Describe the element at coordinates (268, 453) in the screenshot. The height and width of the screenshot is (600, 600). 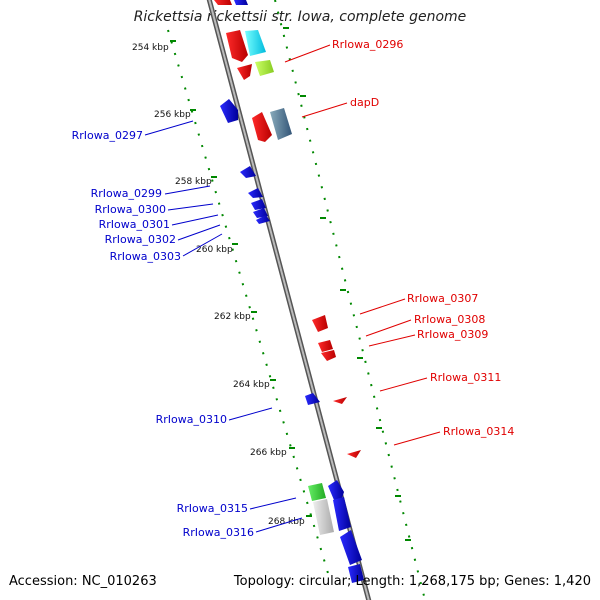
I see `tick-label: 266 kbp` at that location.